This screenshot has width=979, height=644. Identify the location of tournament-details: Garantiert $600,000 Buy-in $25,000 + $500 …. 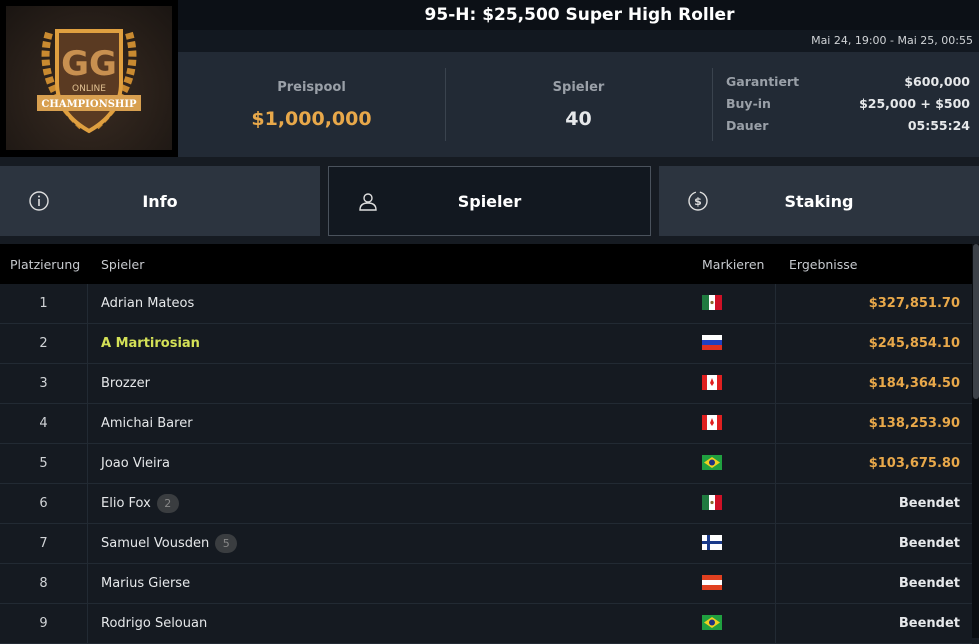
(848, 107).